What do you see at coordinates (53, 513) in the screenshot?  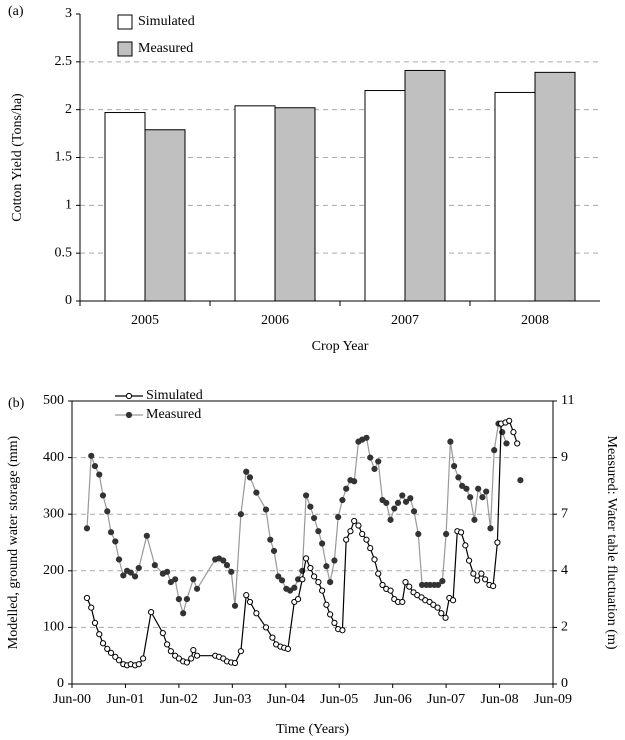 I see `y-tick-label: 300` at bounding box center [53, 513].